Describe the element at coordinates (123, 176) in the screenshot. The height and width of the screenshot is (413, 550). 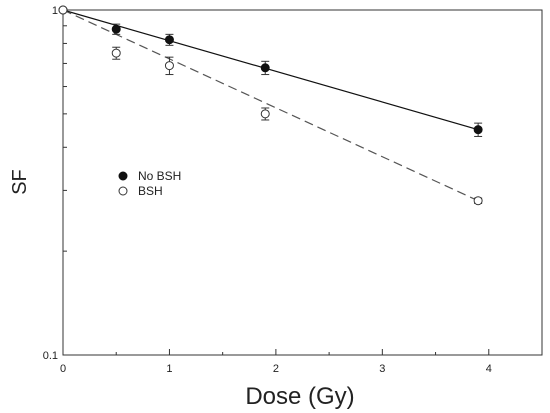
I see `legend-marker-no-bsh` at that location.